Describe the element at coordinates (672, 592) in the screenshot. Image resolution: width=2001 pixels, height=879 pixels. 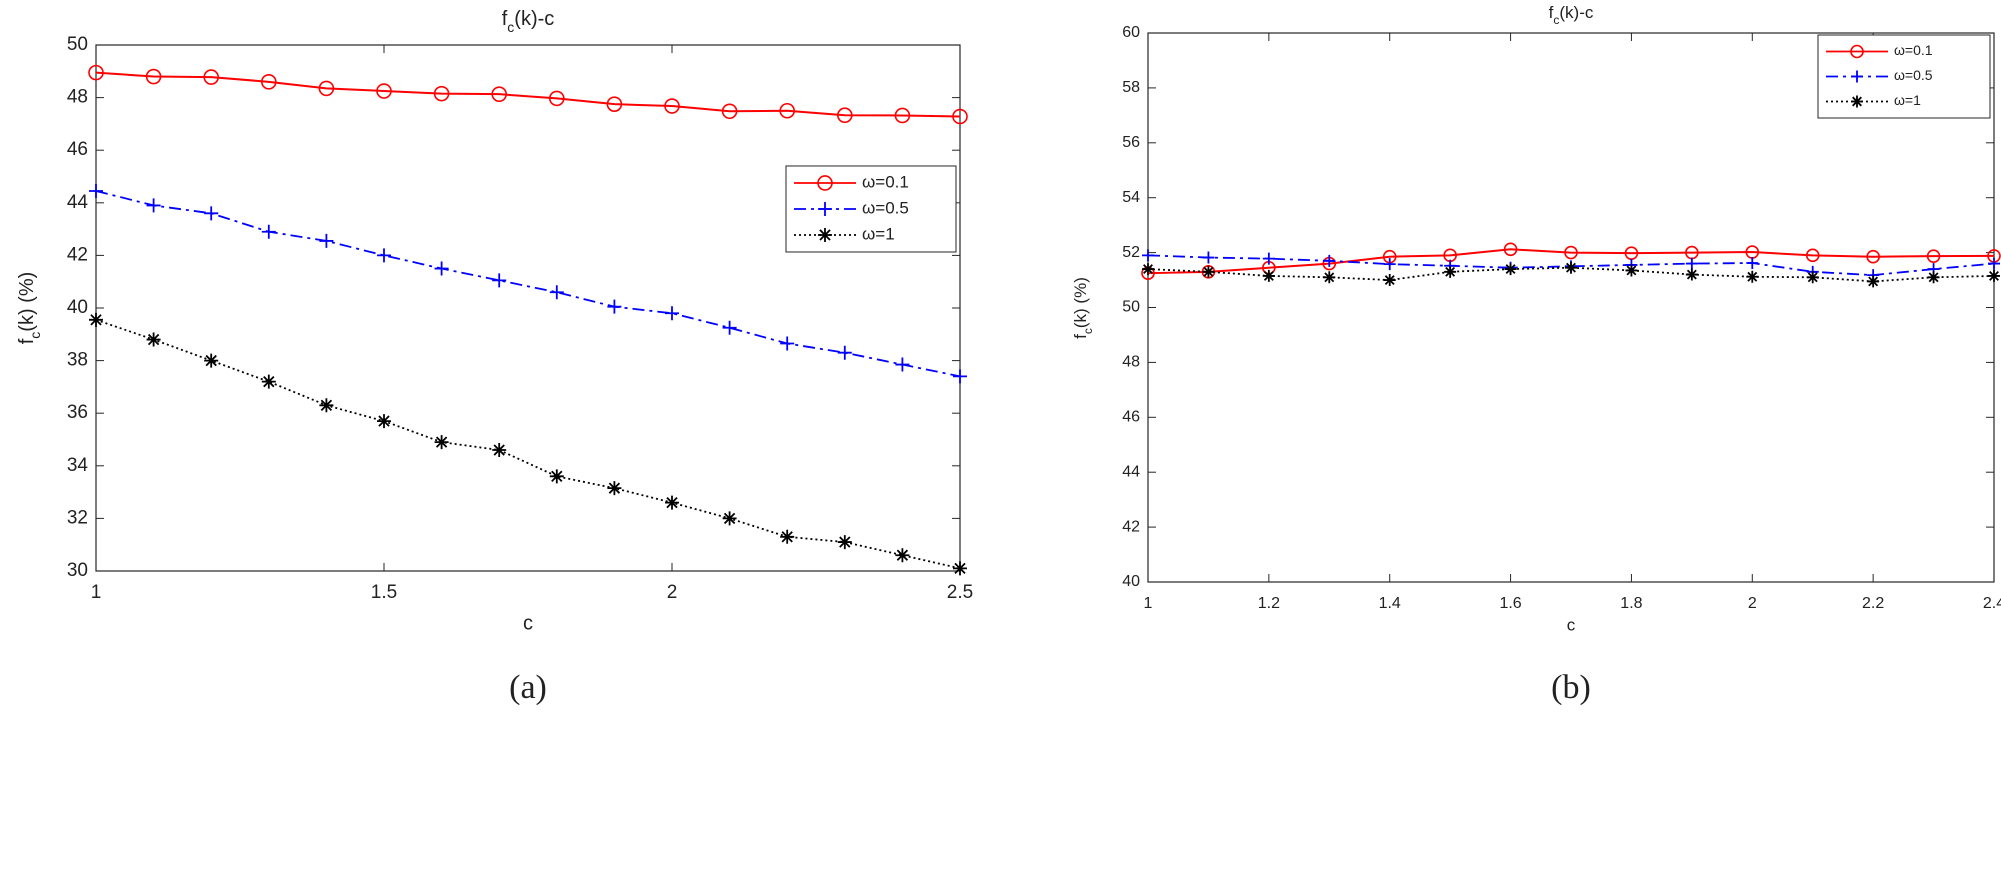
I see `x-tick-label: 2` at that location.